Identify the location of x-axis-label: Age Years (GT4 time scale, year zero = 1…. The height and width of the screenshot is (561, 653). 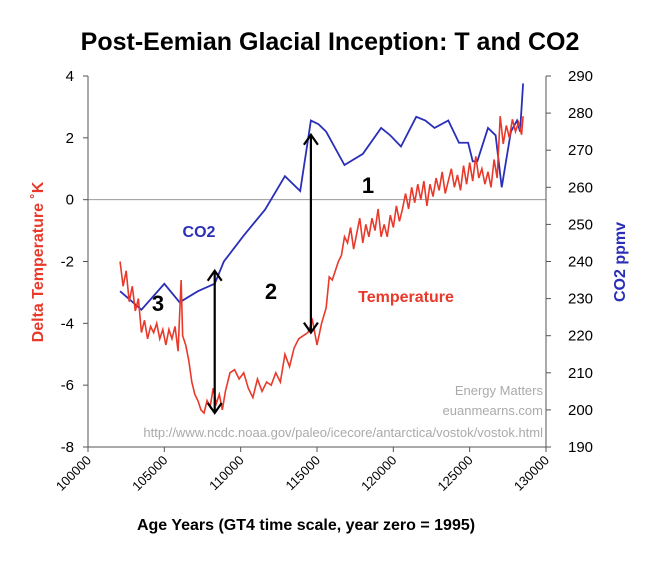
(306, 525).